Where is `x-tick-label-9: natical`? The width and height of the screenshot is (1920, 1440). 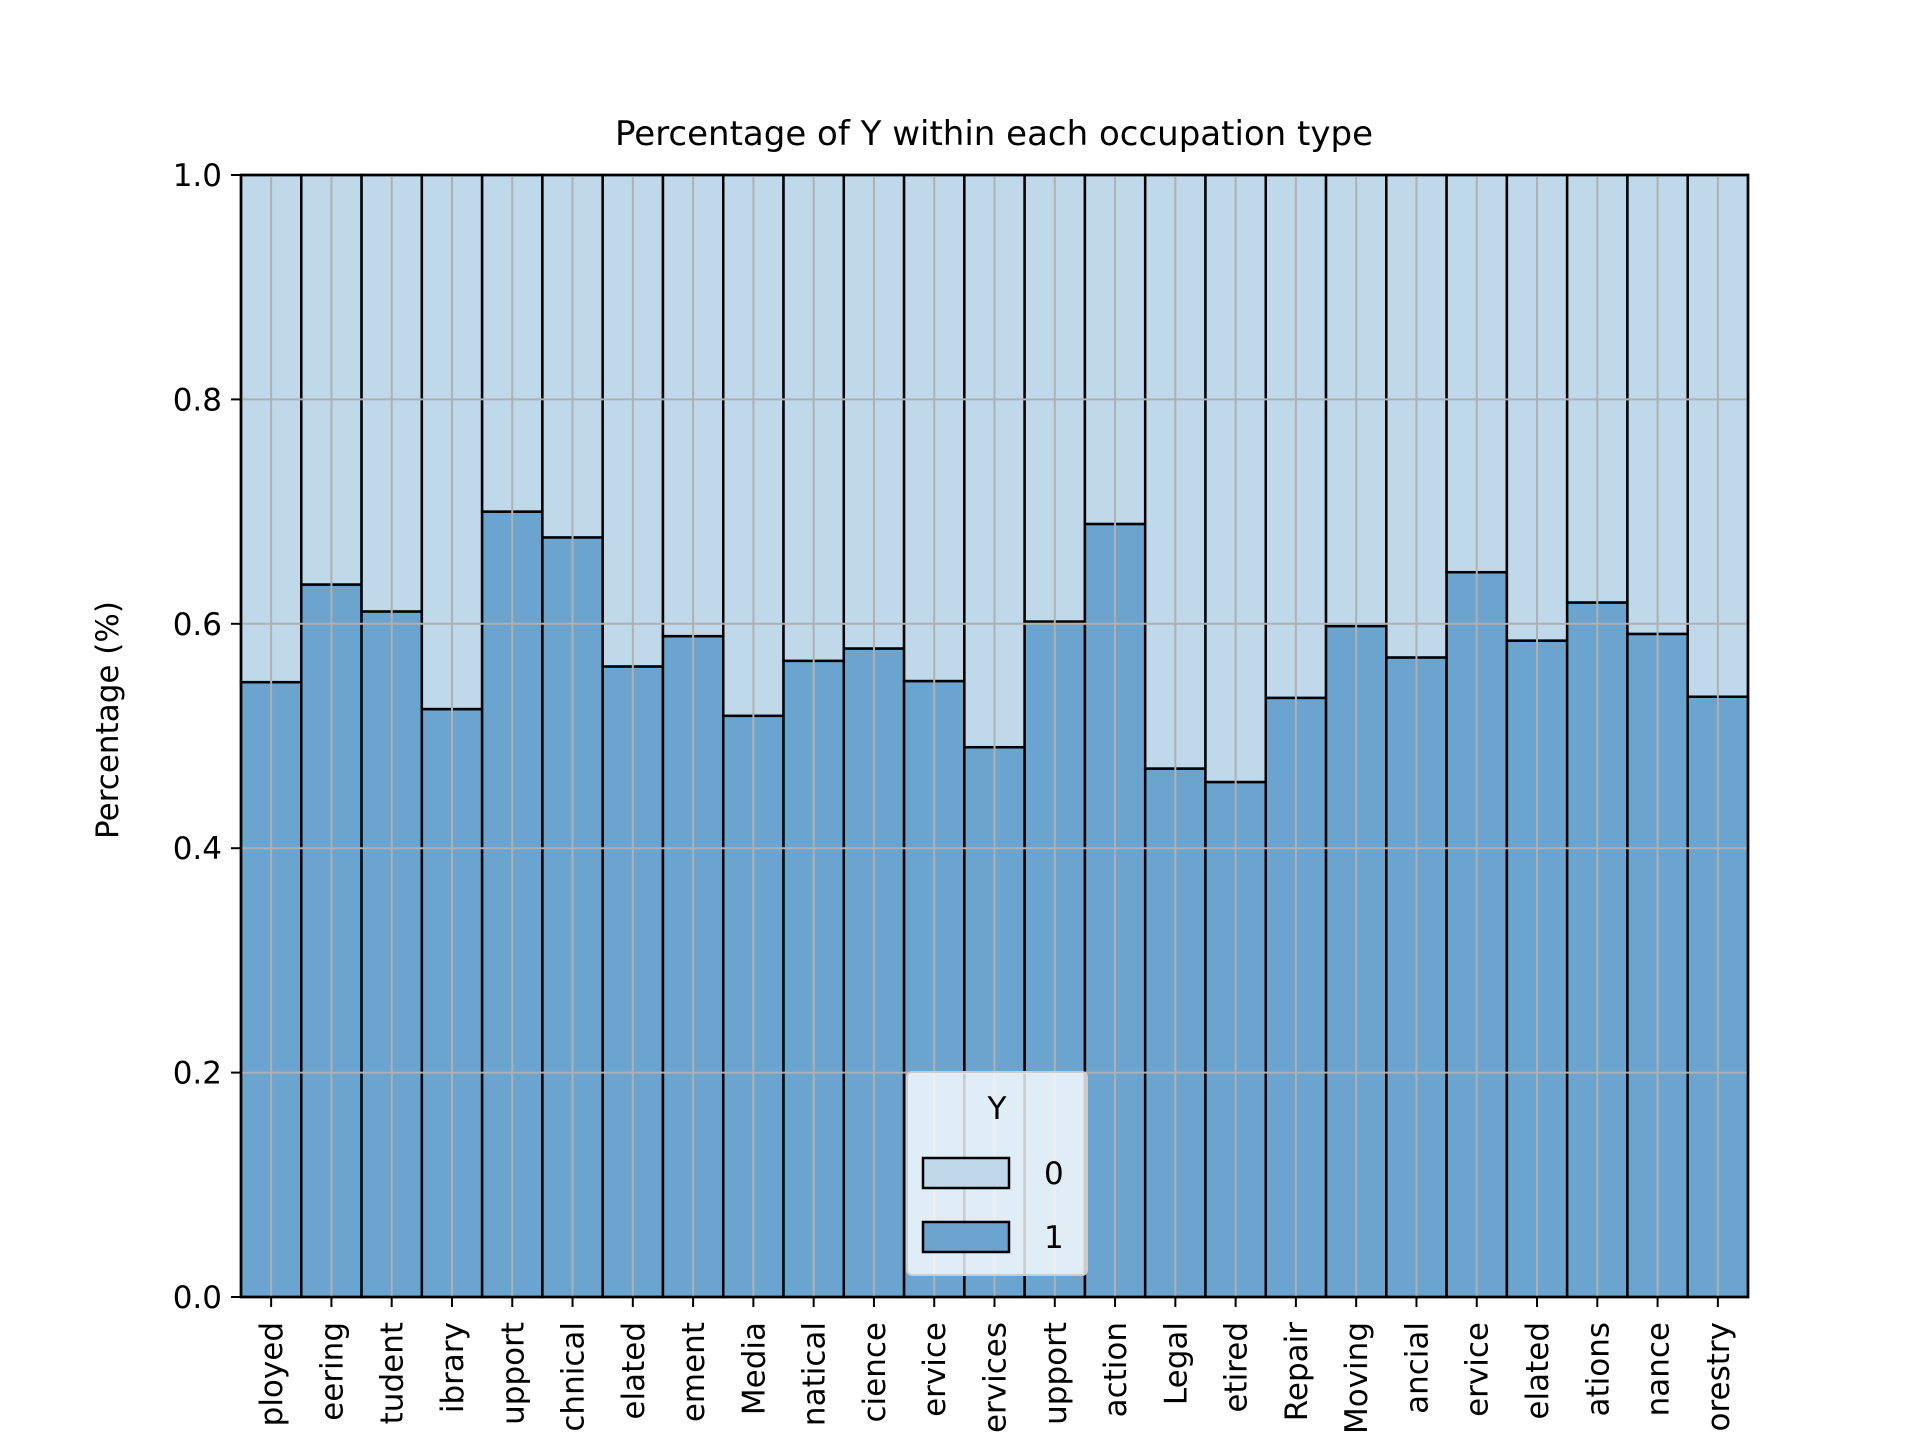
x-tick-label-9: natical is located at coordinates (815, 1374).